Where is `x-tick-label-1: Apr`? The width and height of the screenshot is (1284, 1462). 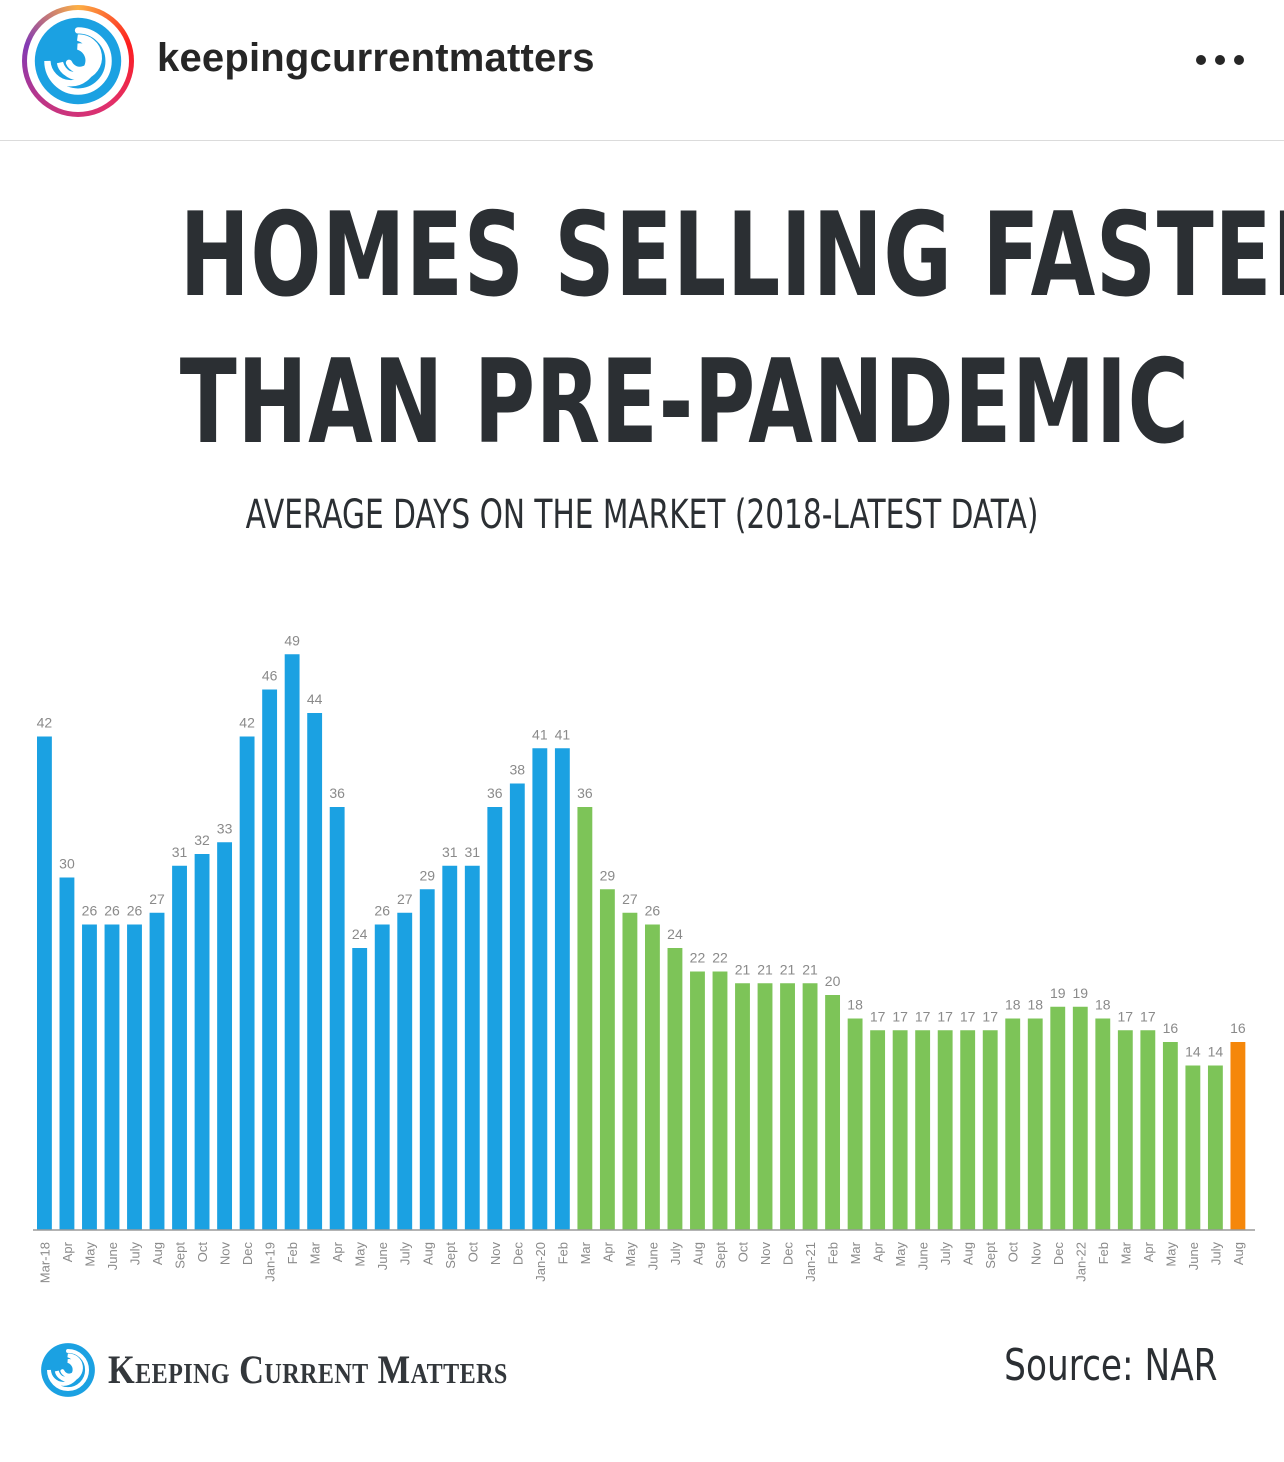 x-tick-label-1: Apr is located at coordinates (67, 1251).